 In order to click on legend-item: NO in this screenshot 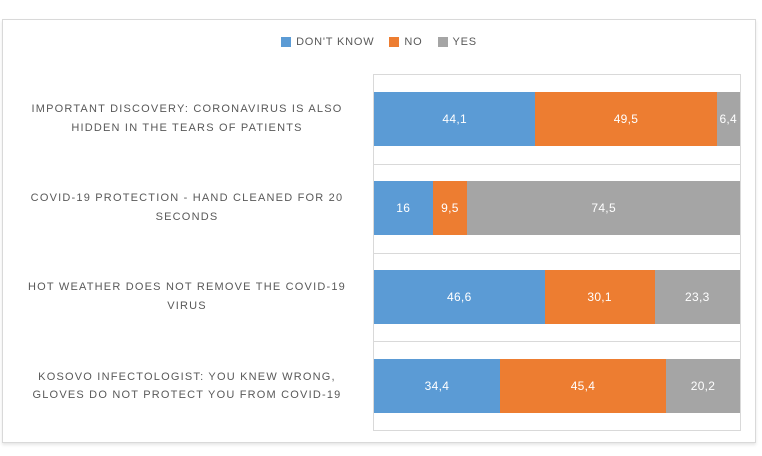, I will do `click(405, 42)`.